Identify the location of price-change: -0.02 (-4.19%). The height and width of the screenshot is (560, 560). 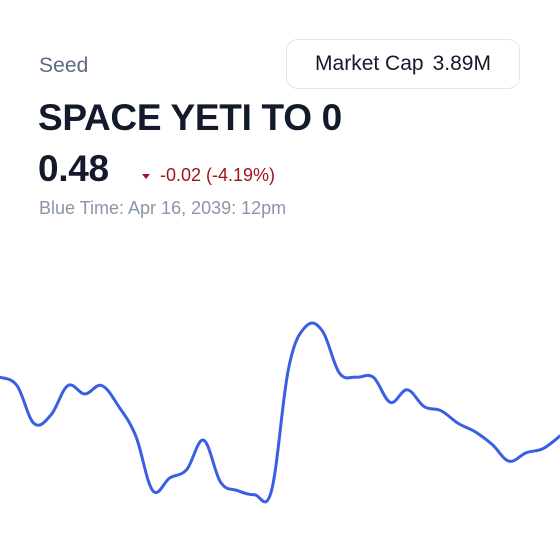
(208, 175).